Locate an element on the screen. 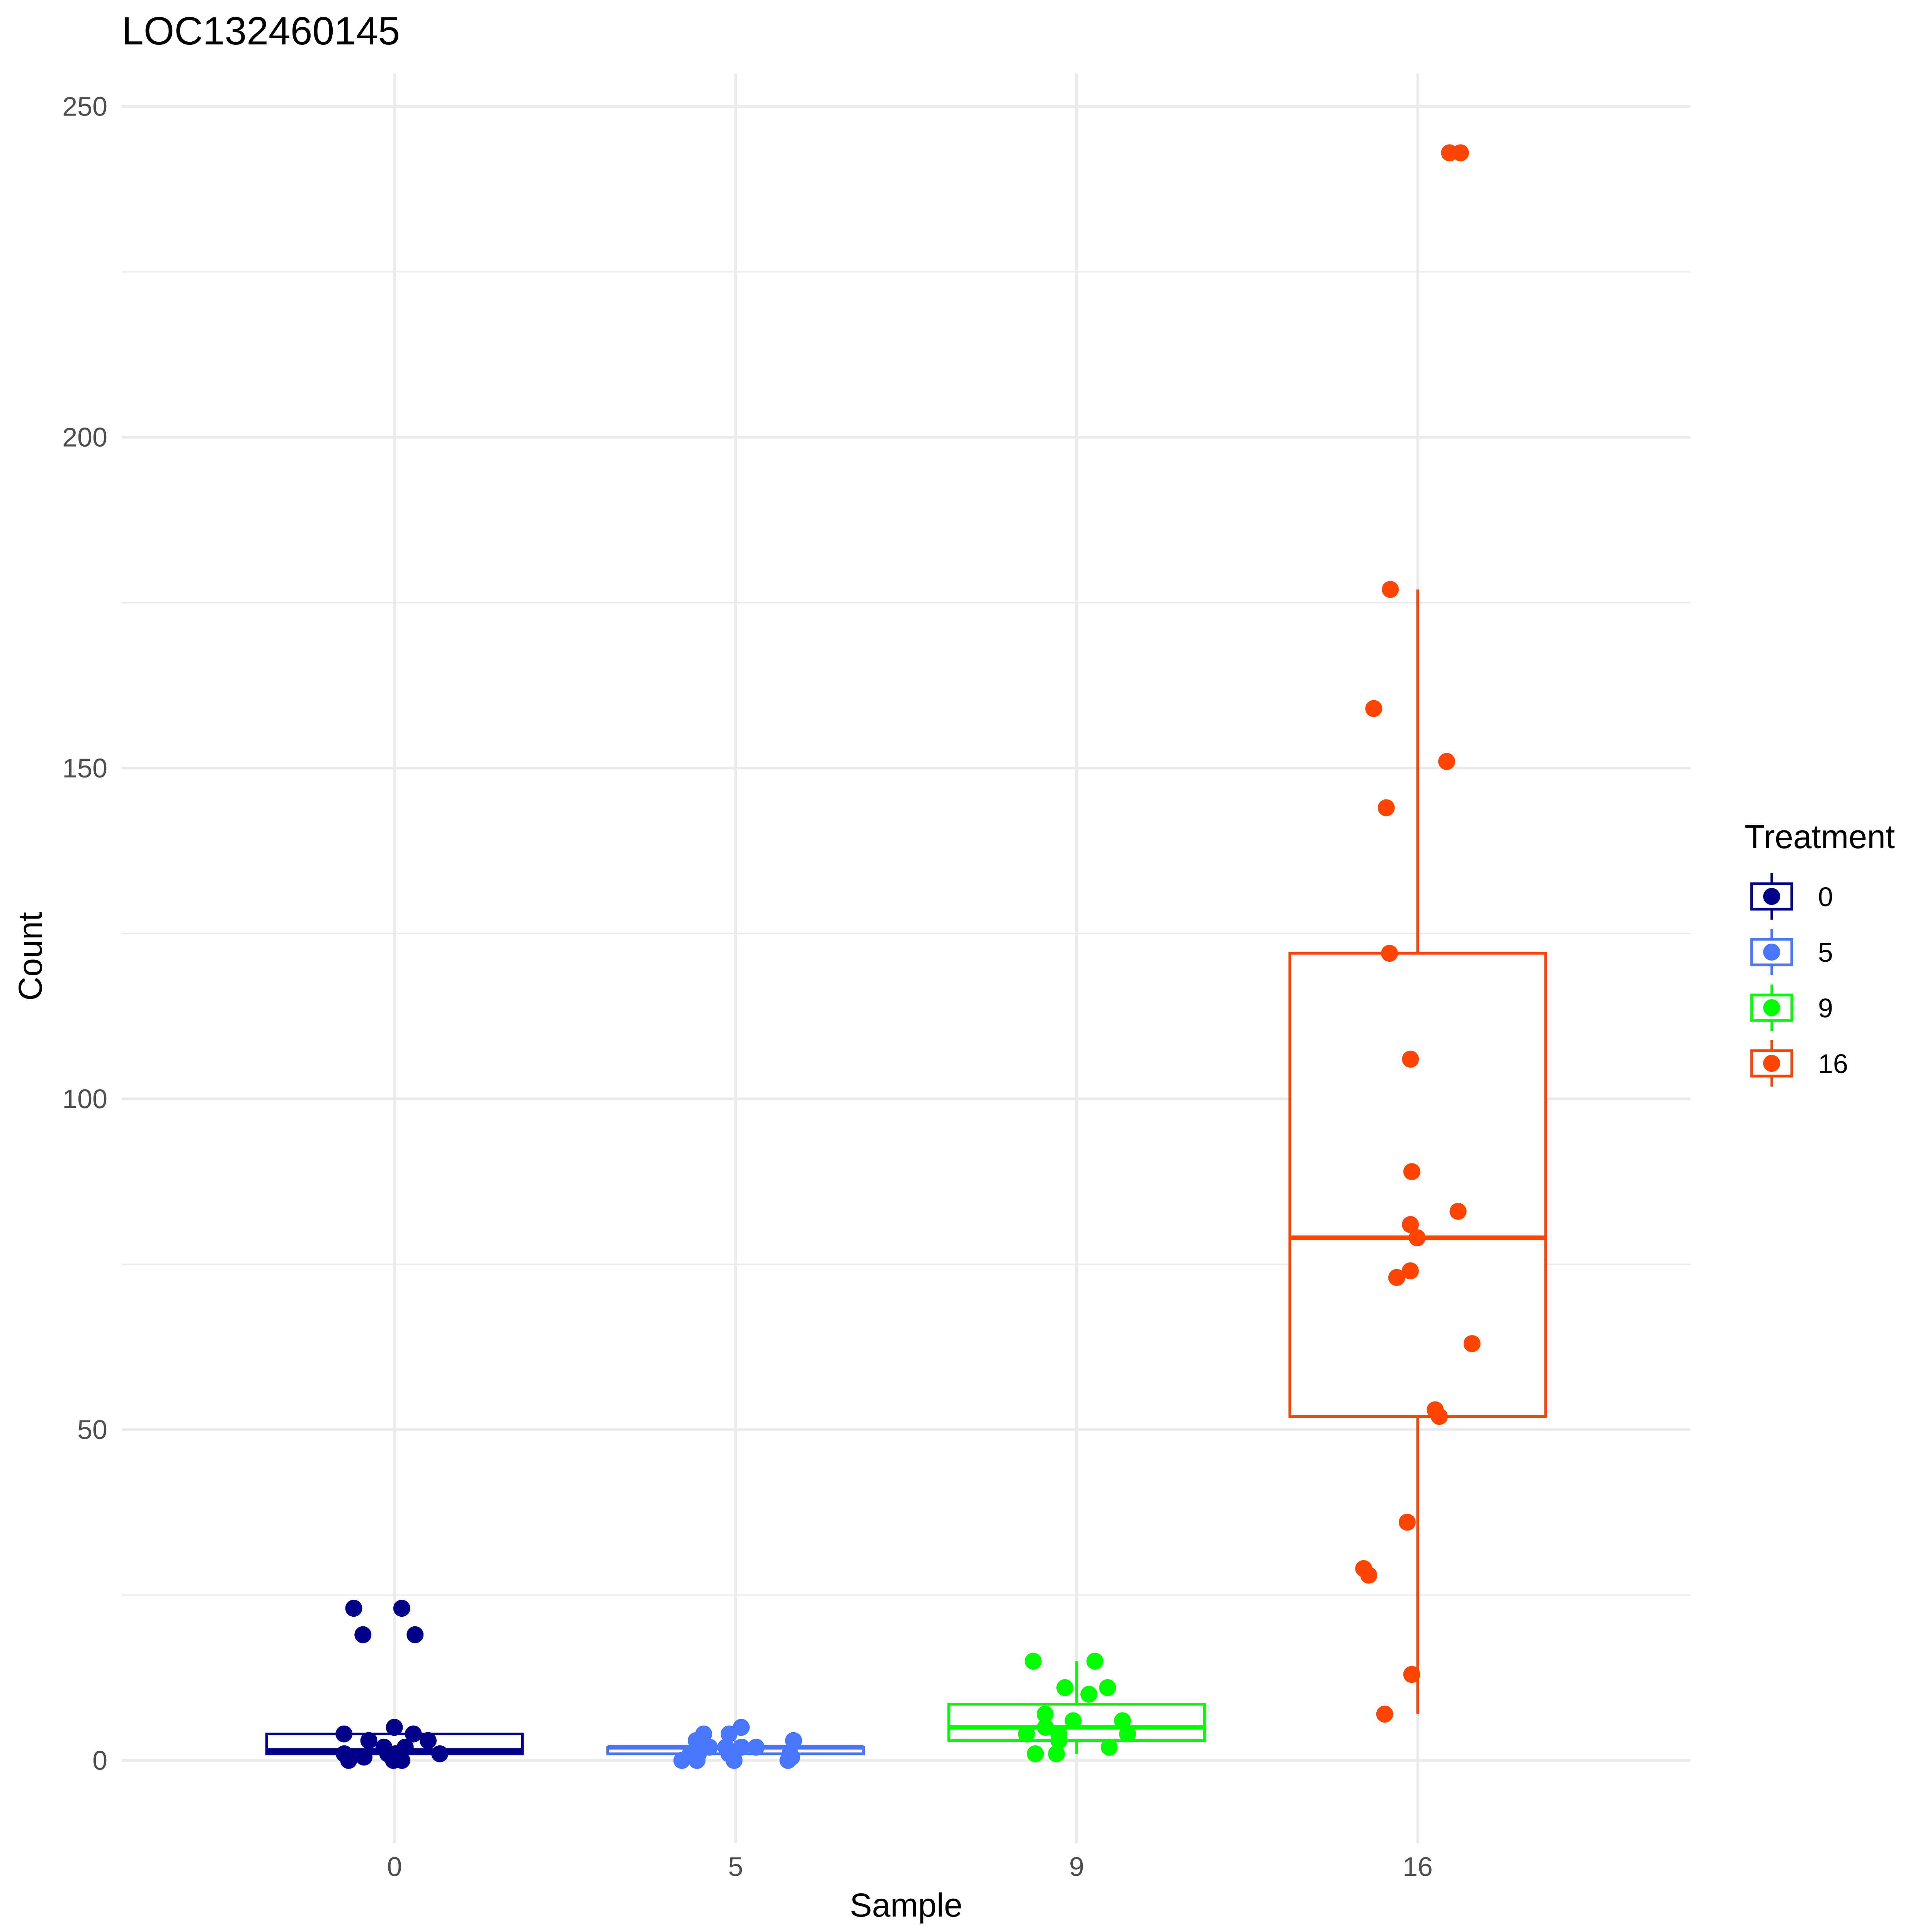 This screenshot has height=1932, width=1932. legend-label: 16 is located at coordinates (1833, 1064).